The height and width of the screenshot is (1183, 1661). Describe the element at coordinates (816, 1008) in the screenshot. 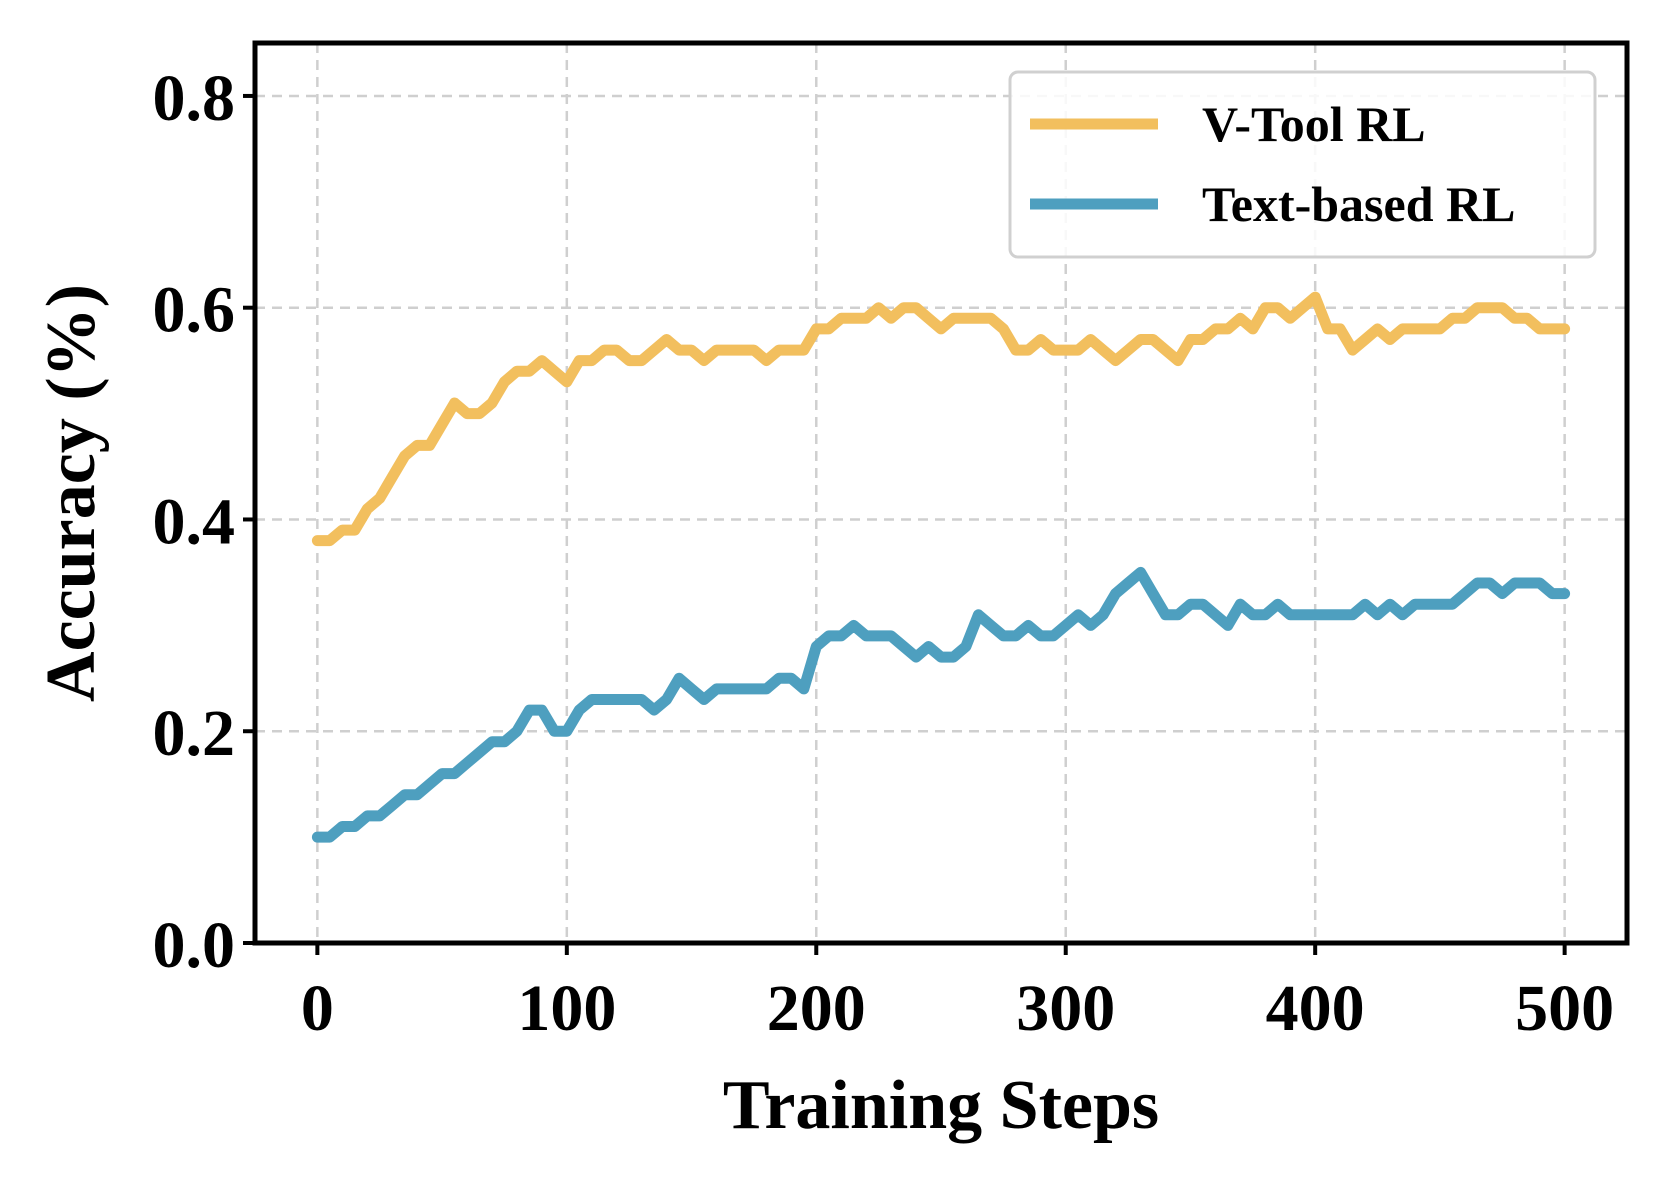

I see `x-tick-label: 200` at that location.